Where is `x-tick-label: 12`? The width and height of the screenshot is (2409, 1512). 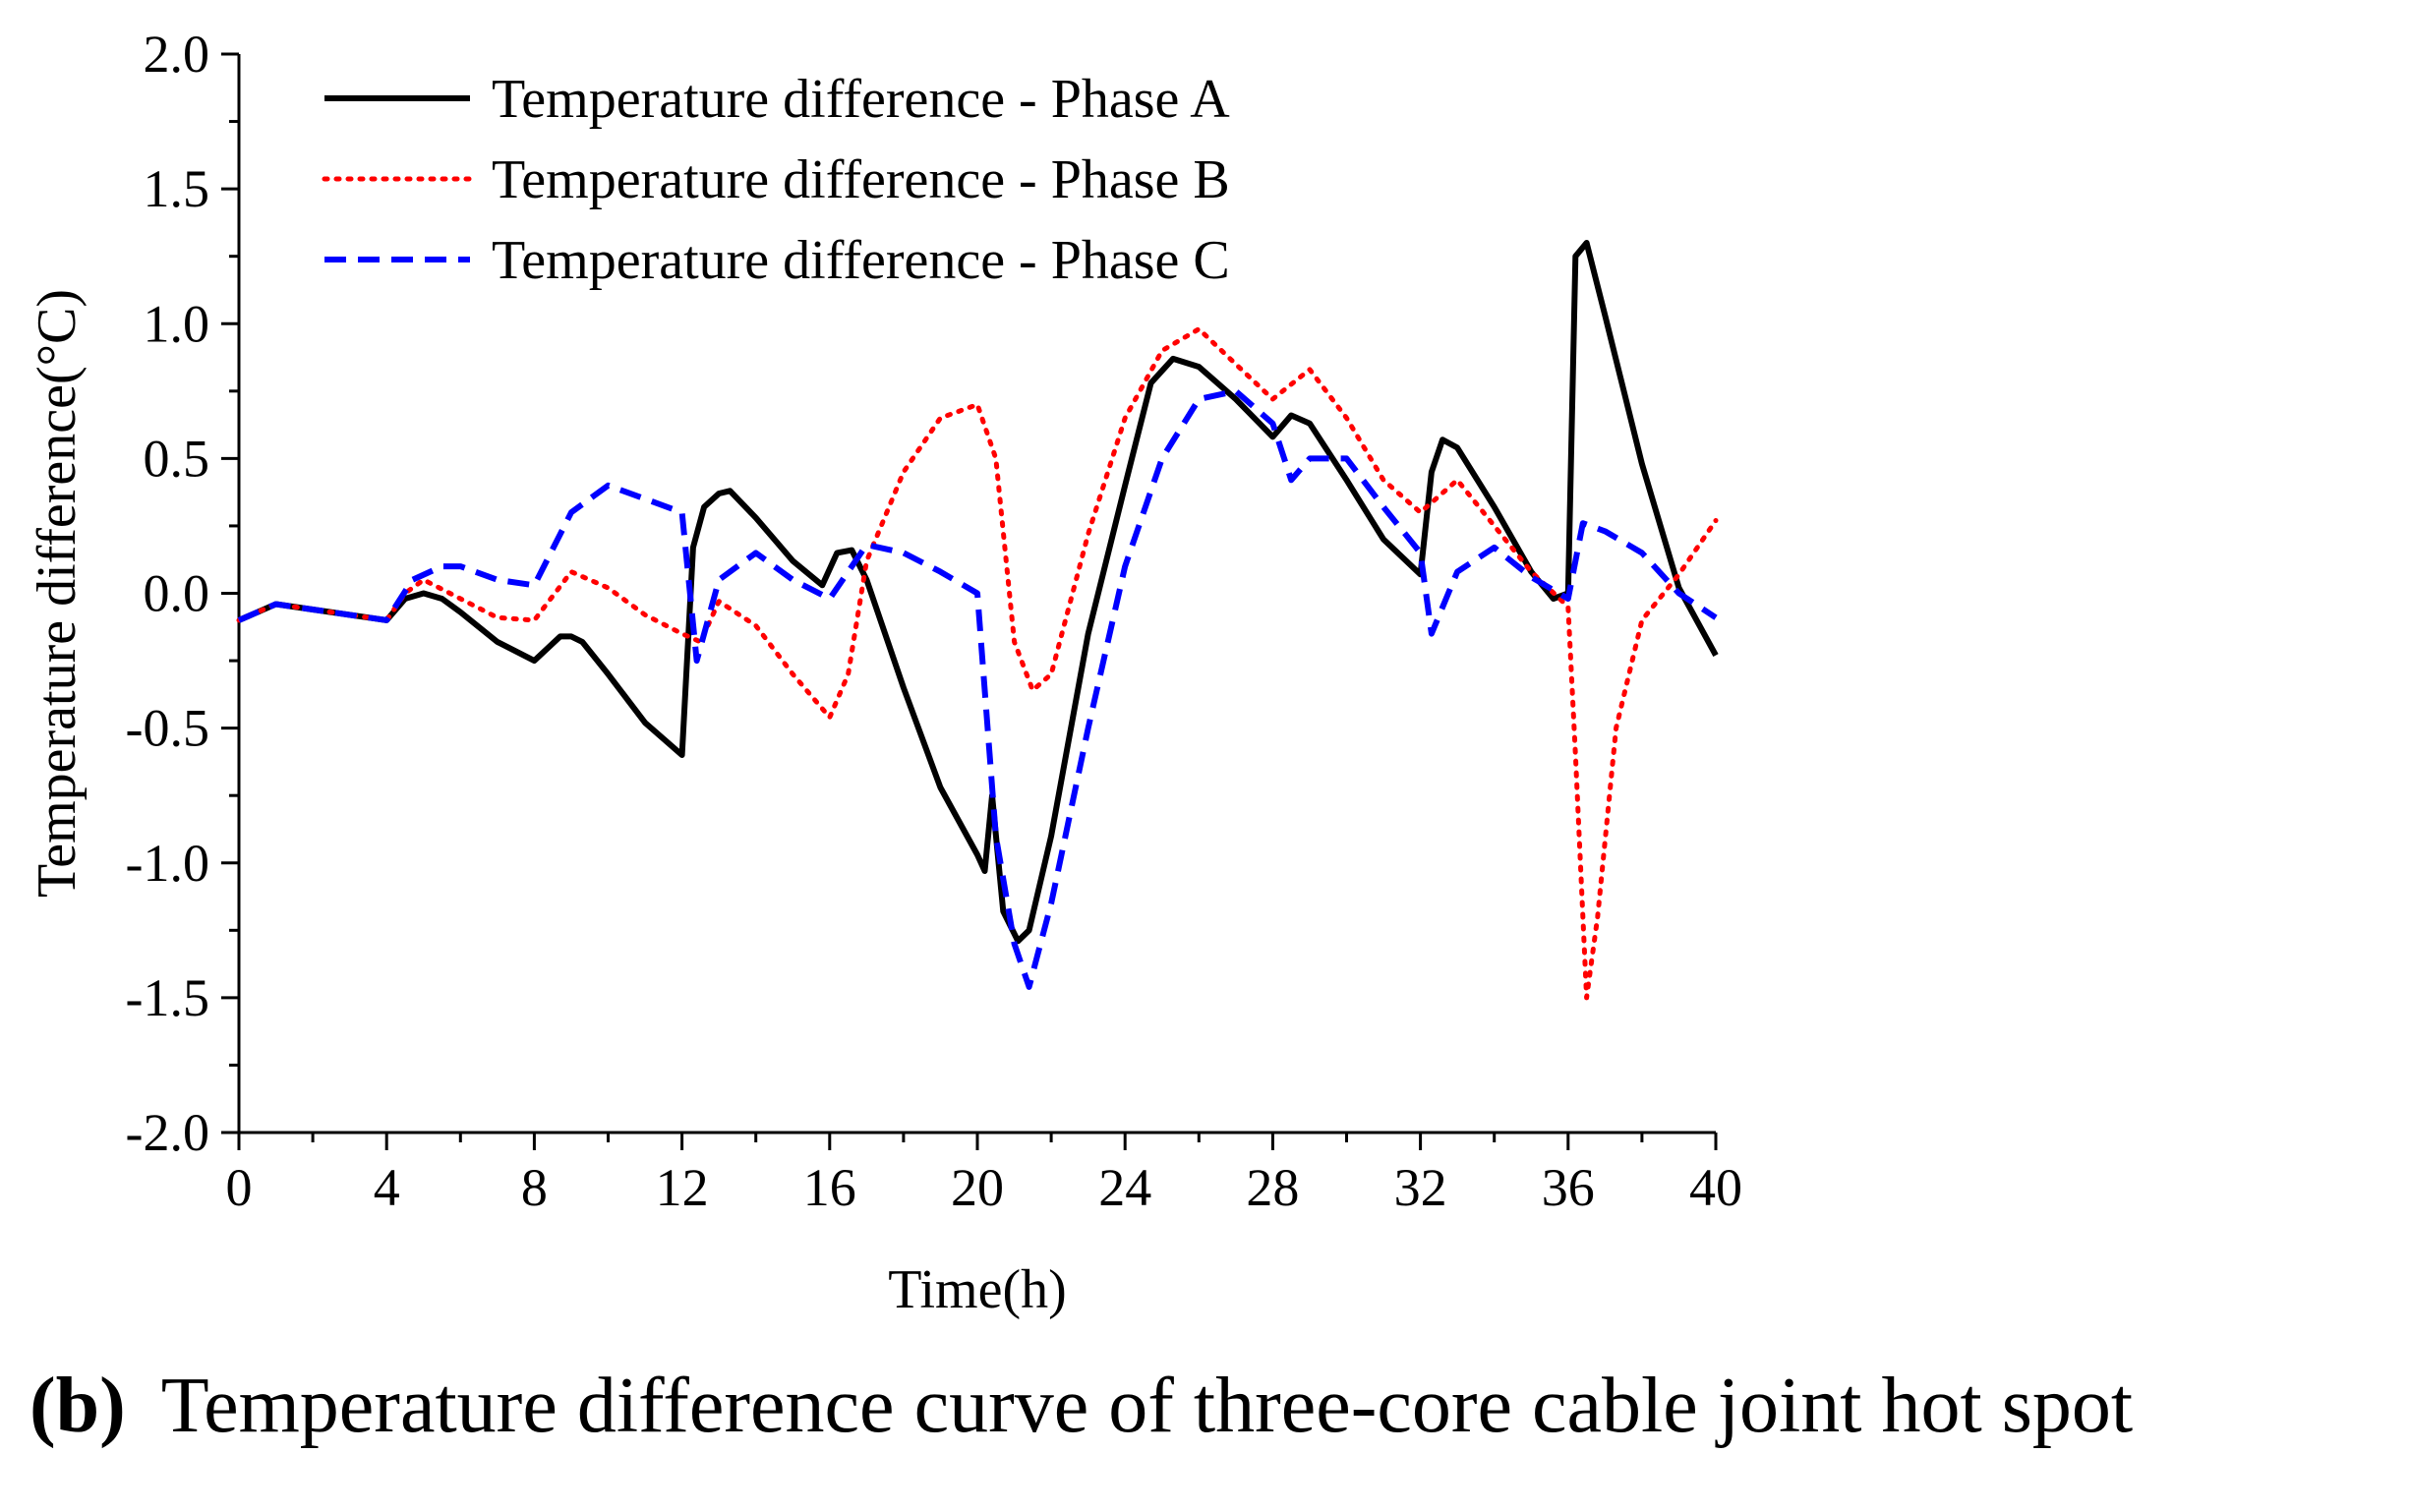 x-tick-label: 12 is located at coordinates (682, 1187).